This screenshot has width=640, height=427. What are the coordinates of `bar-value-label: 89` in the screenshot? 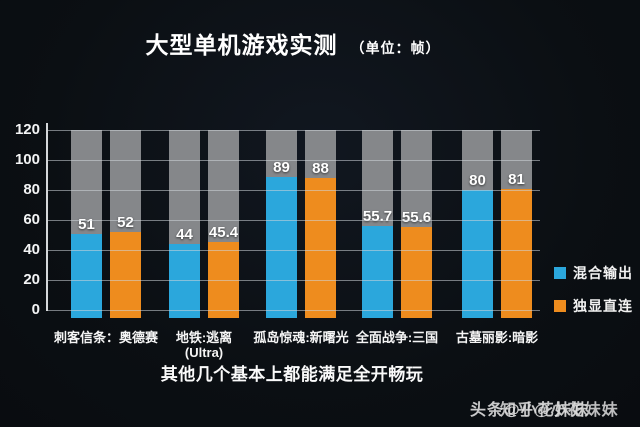 It's located at (281, 167).